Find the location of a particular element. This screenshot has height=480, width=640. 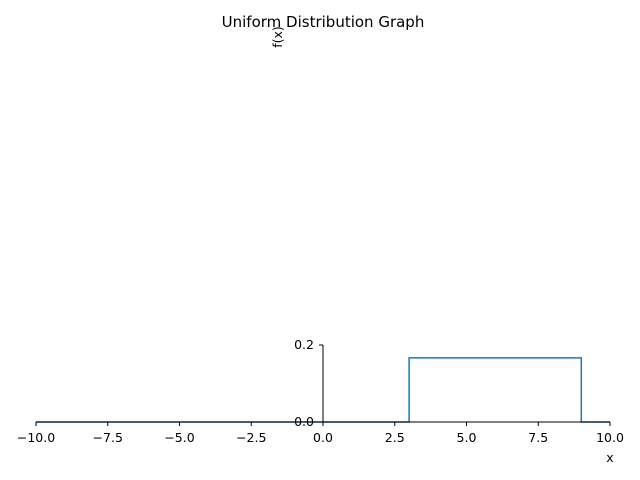

x-tick-label: −2.5 is located at coordinates (251, 437).